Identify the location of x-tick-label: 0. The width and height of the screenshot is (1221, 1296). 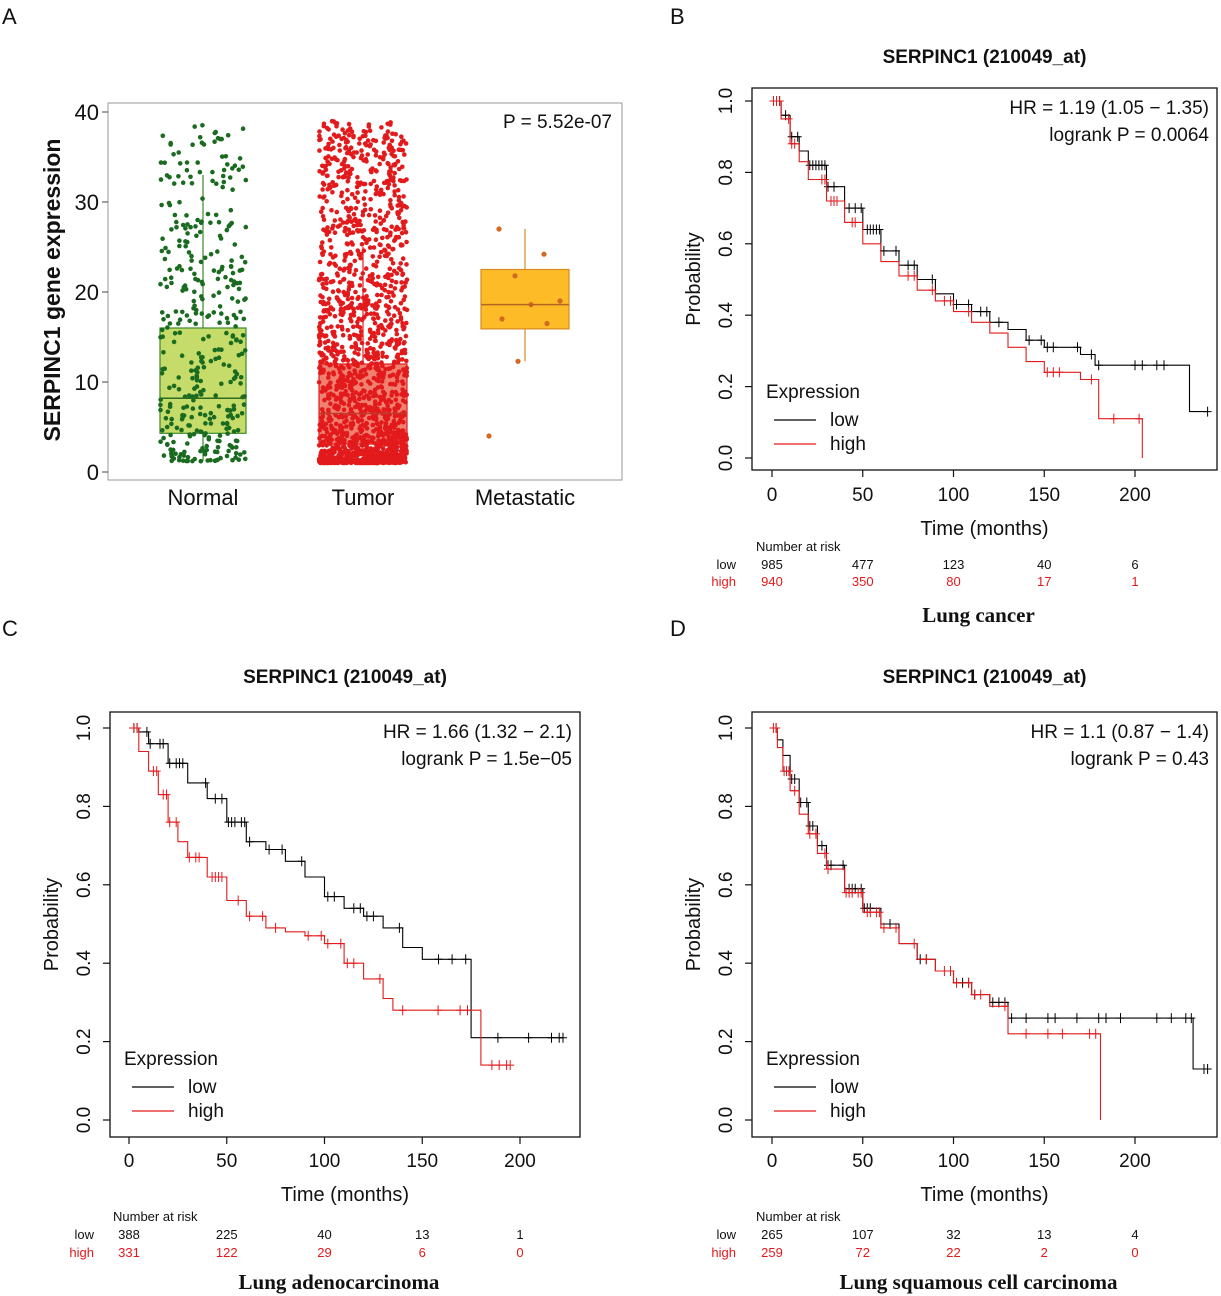
(129, 1161).